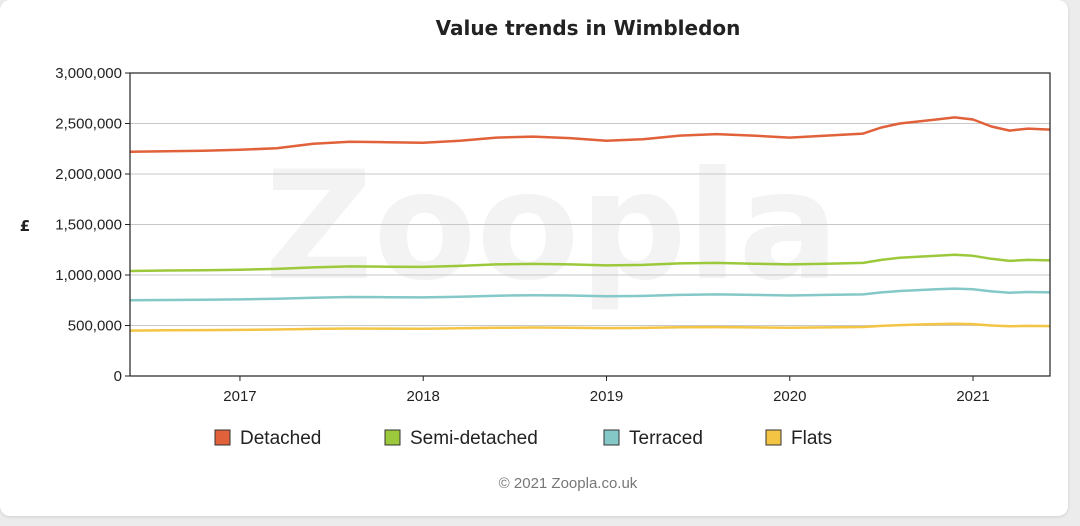  Describe the element at coordinates (811, 438) in the screenshot. I see `legend-label: Flats` at that location.